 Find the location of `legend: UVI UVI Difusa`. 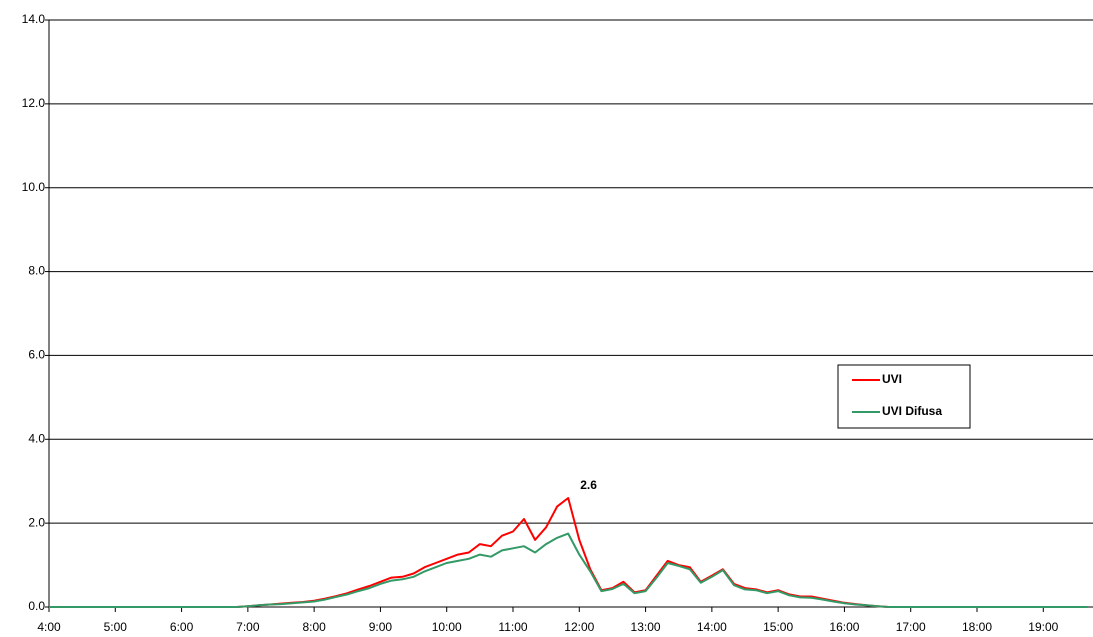

legend: UVI UVI Difusa is located at coordinates (904, 396).